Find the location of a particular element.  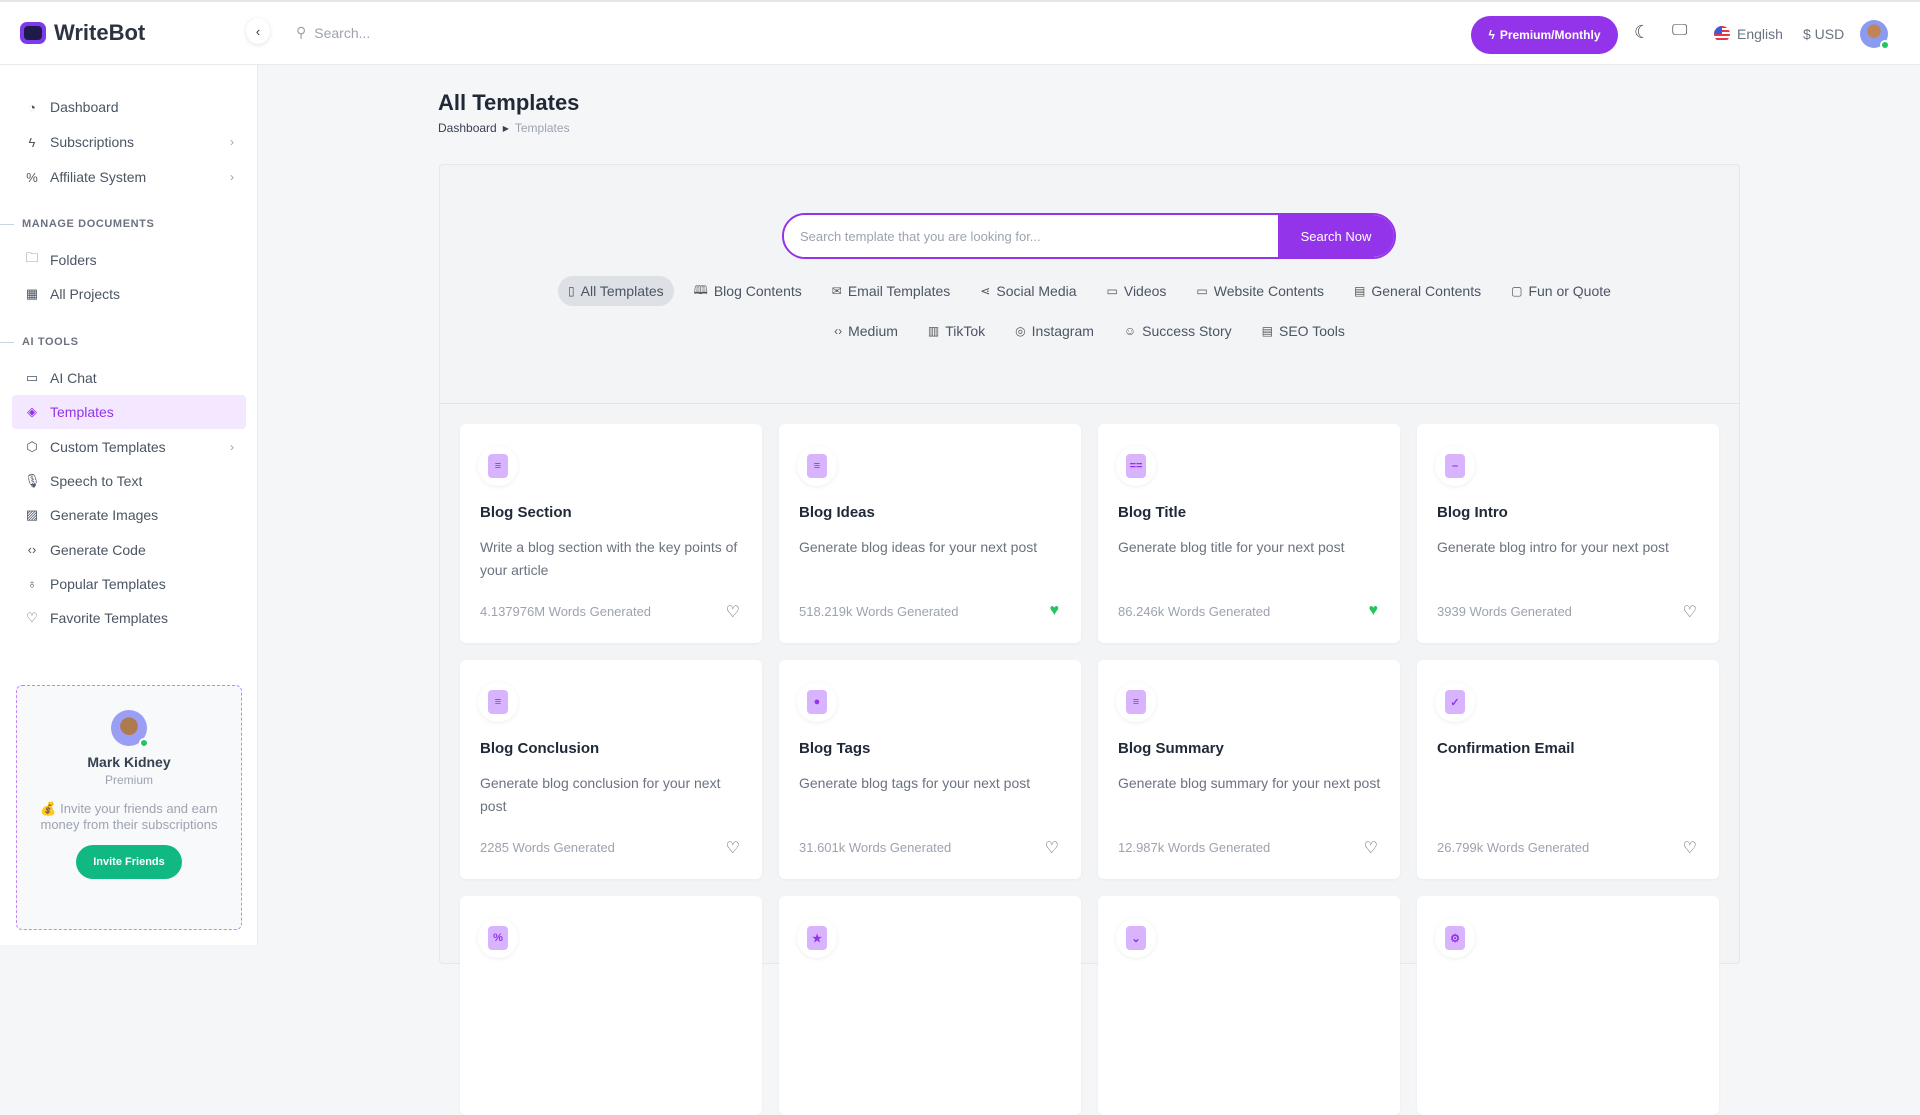

sidebar-item-speech-to-text: 🎙 Speech to Text is located at coordinates (129, 481).